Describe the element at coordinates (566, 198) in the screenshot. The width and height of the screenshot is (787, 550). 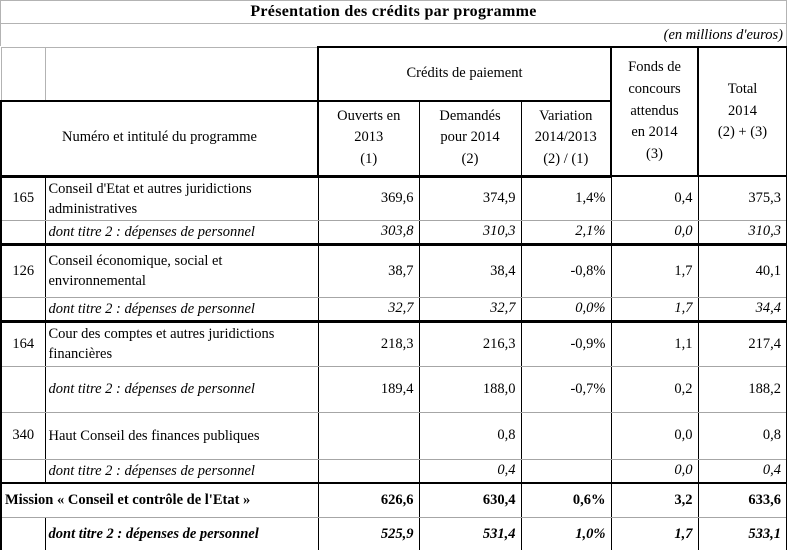
I see `value-cell: 1,4%` at that location.